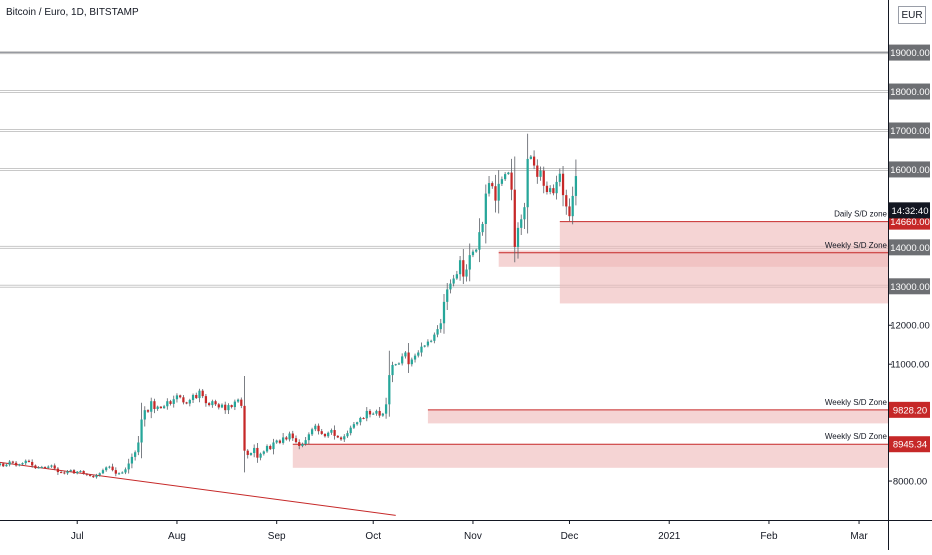 The height and width of the screenshot is (555, 932). Describe the element at coordinates (910, 365) in the screenshot. I see `price-axis-tick-label: 11000.00` at that location.